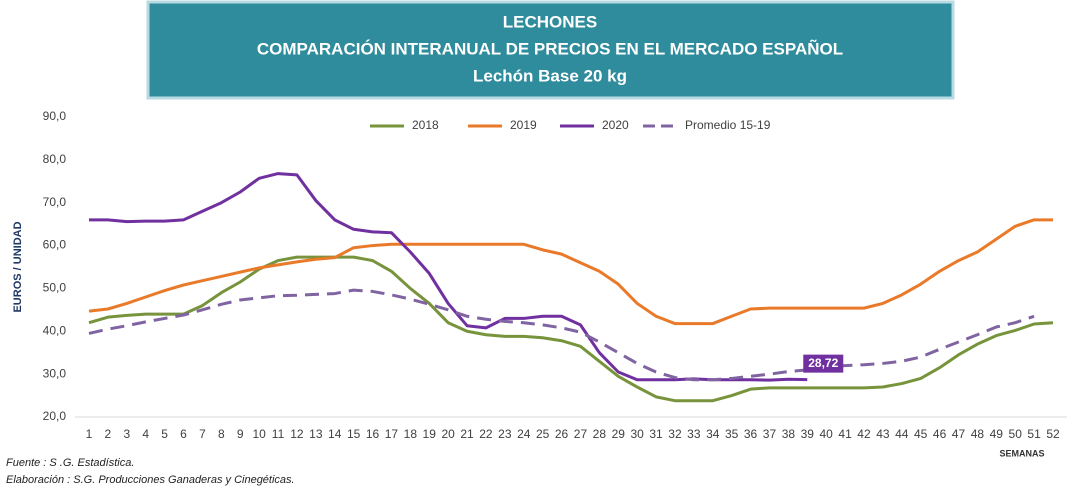 Image resolution: width=1080 pixels, height=492 pixels. Describe the element at coordinates (1034, 434) in the screenshot. I see `x-tick-label: 51` at that location.